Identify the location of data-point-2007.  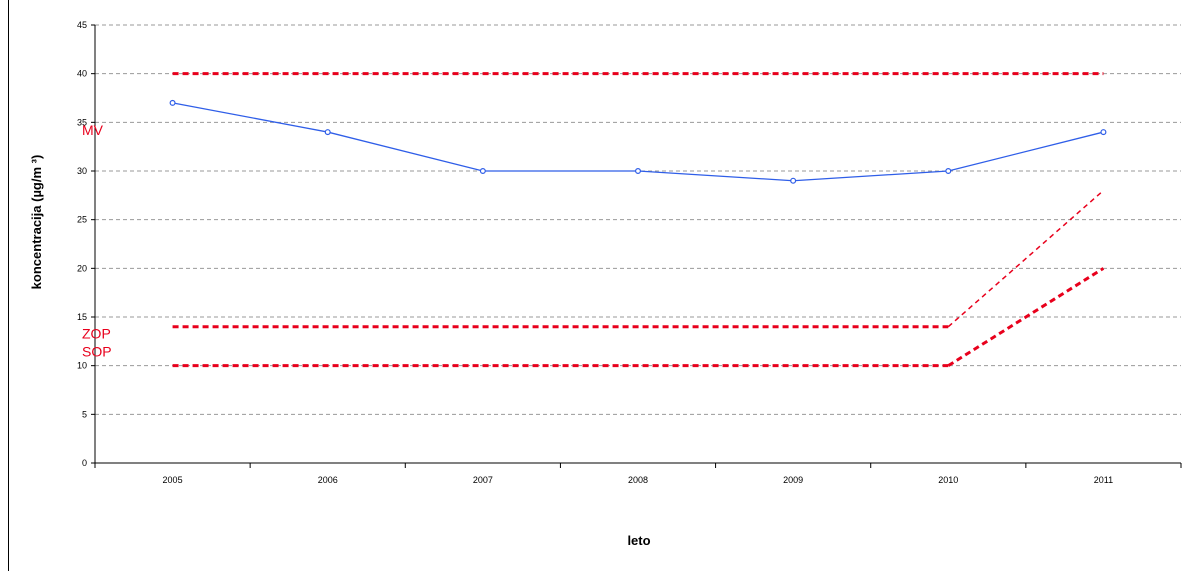
(482, 171).